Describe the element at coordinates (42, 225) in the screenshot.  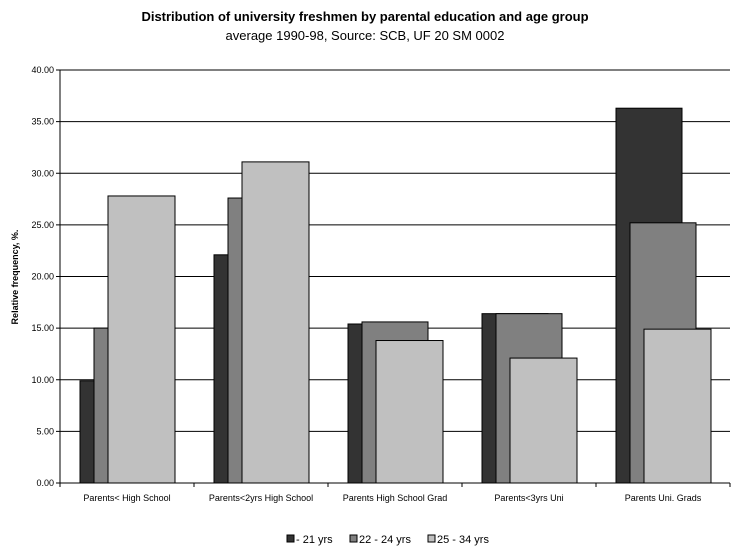
I see `y-tick-label: 25.00` at that location.